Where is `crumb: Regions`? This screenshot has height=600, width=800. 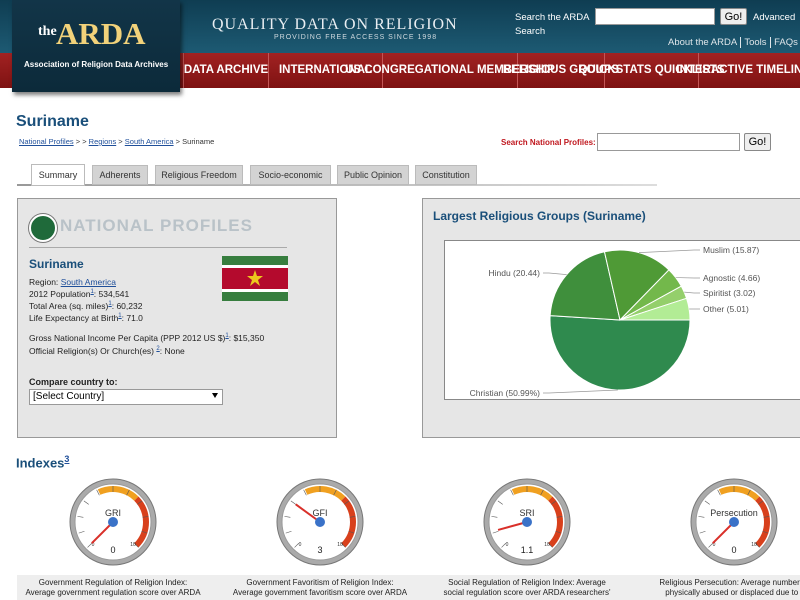
crumb: Regions is located at coordinates (102, 141).